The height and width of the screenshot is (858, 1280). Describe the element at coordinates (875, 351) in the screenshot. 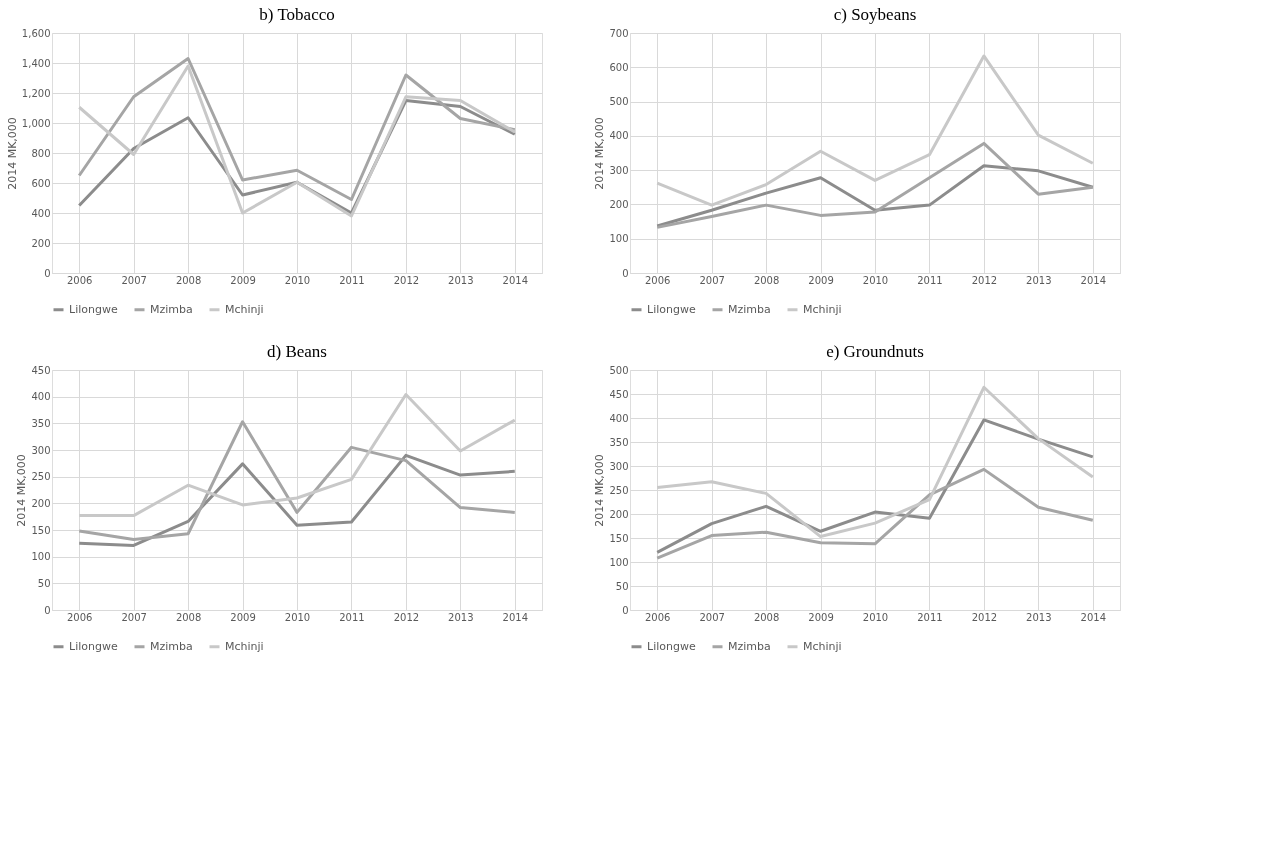

I see `chart-title: e) Groundnuts` at that location.